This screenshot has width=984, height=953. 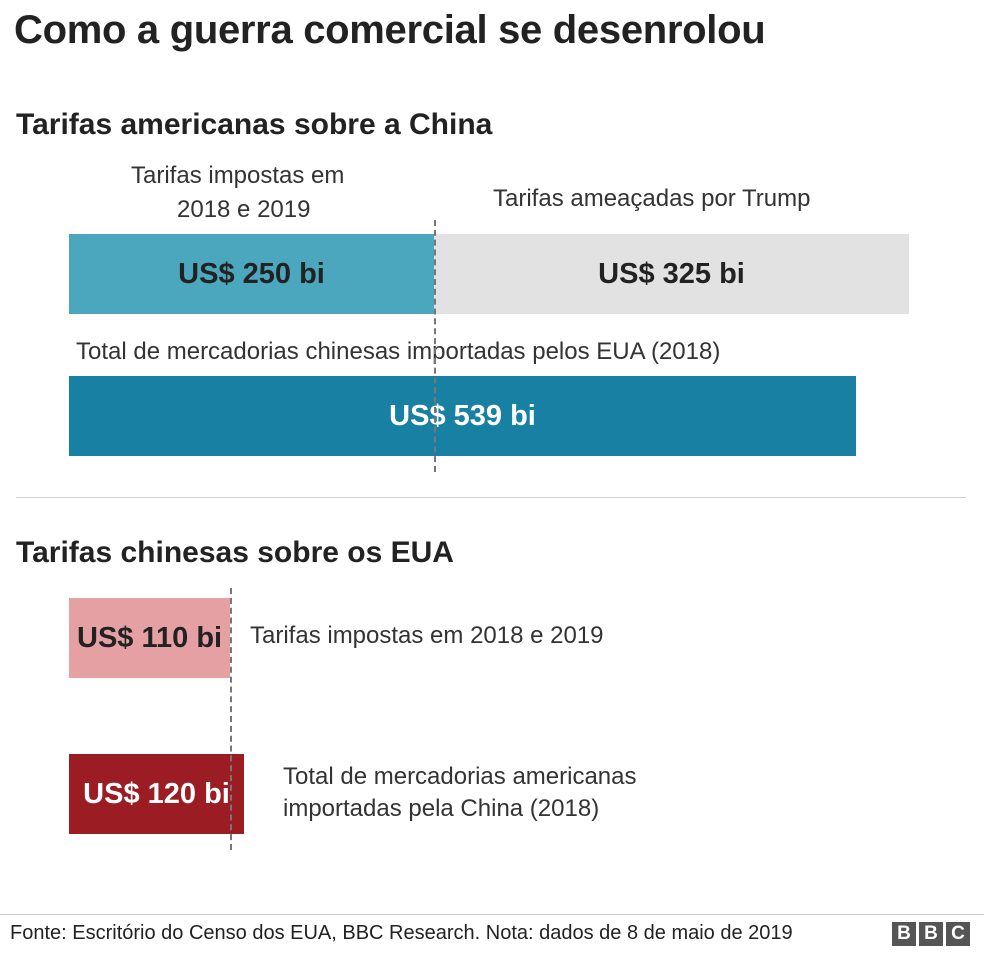 I want to click on bar-us-threatened: US$ 325 bi, so click(x=671, y=274).